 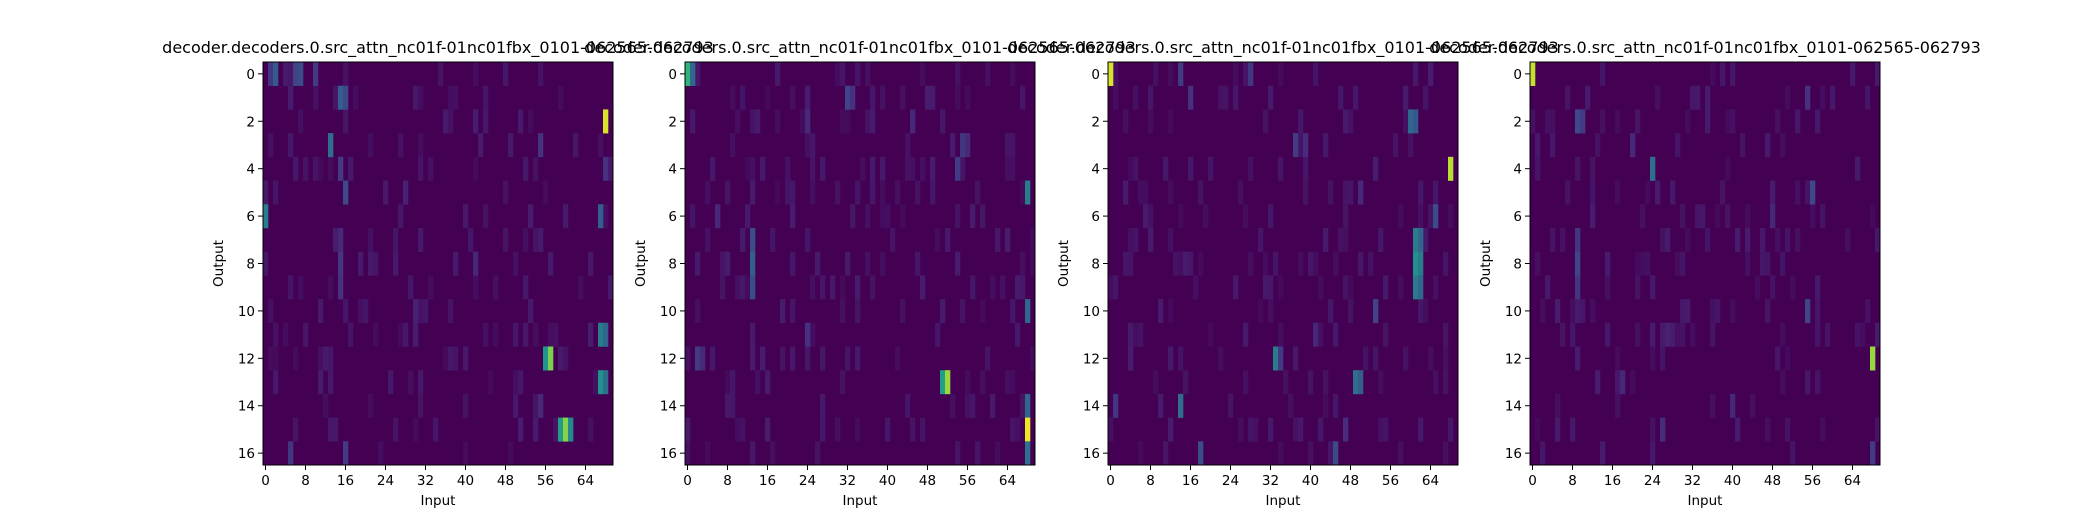 What do you see at coordinates (246, 312) in the screenshot?
I see `y-tick-label: 10` at bounding box center [246, 312].